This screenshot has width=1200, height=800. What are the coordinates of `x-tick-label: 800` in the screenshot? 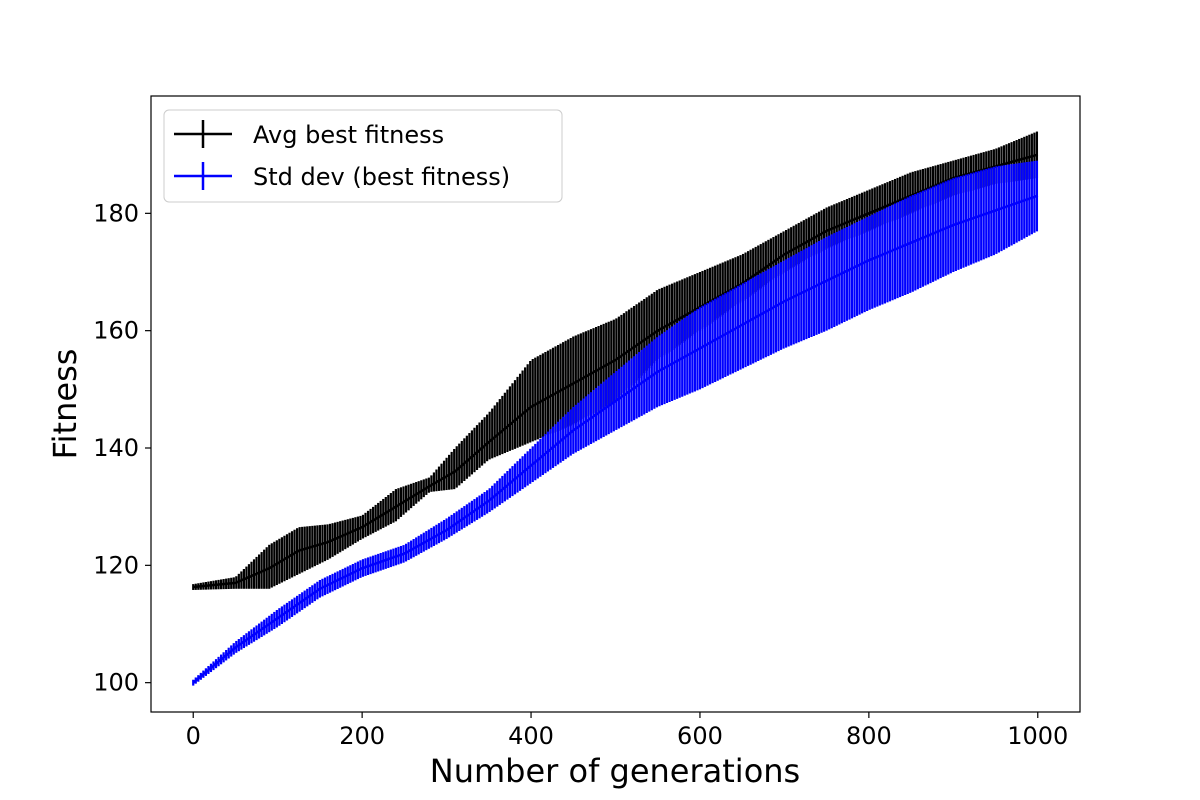 It's located at (869, 736).